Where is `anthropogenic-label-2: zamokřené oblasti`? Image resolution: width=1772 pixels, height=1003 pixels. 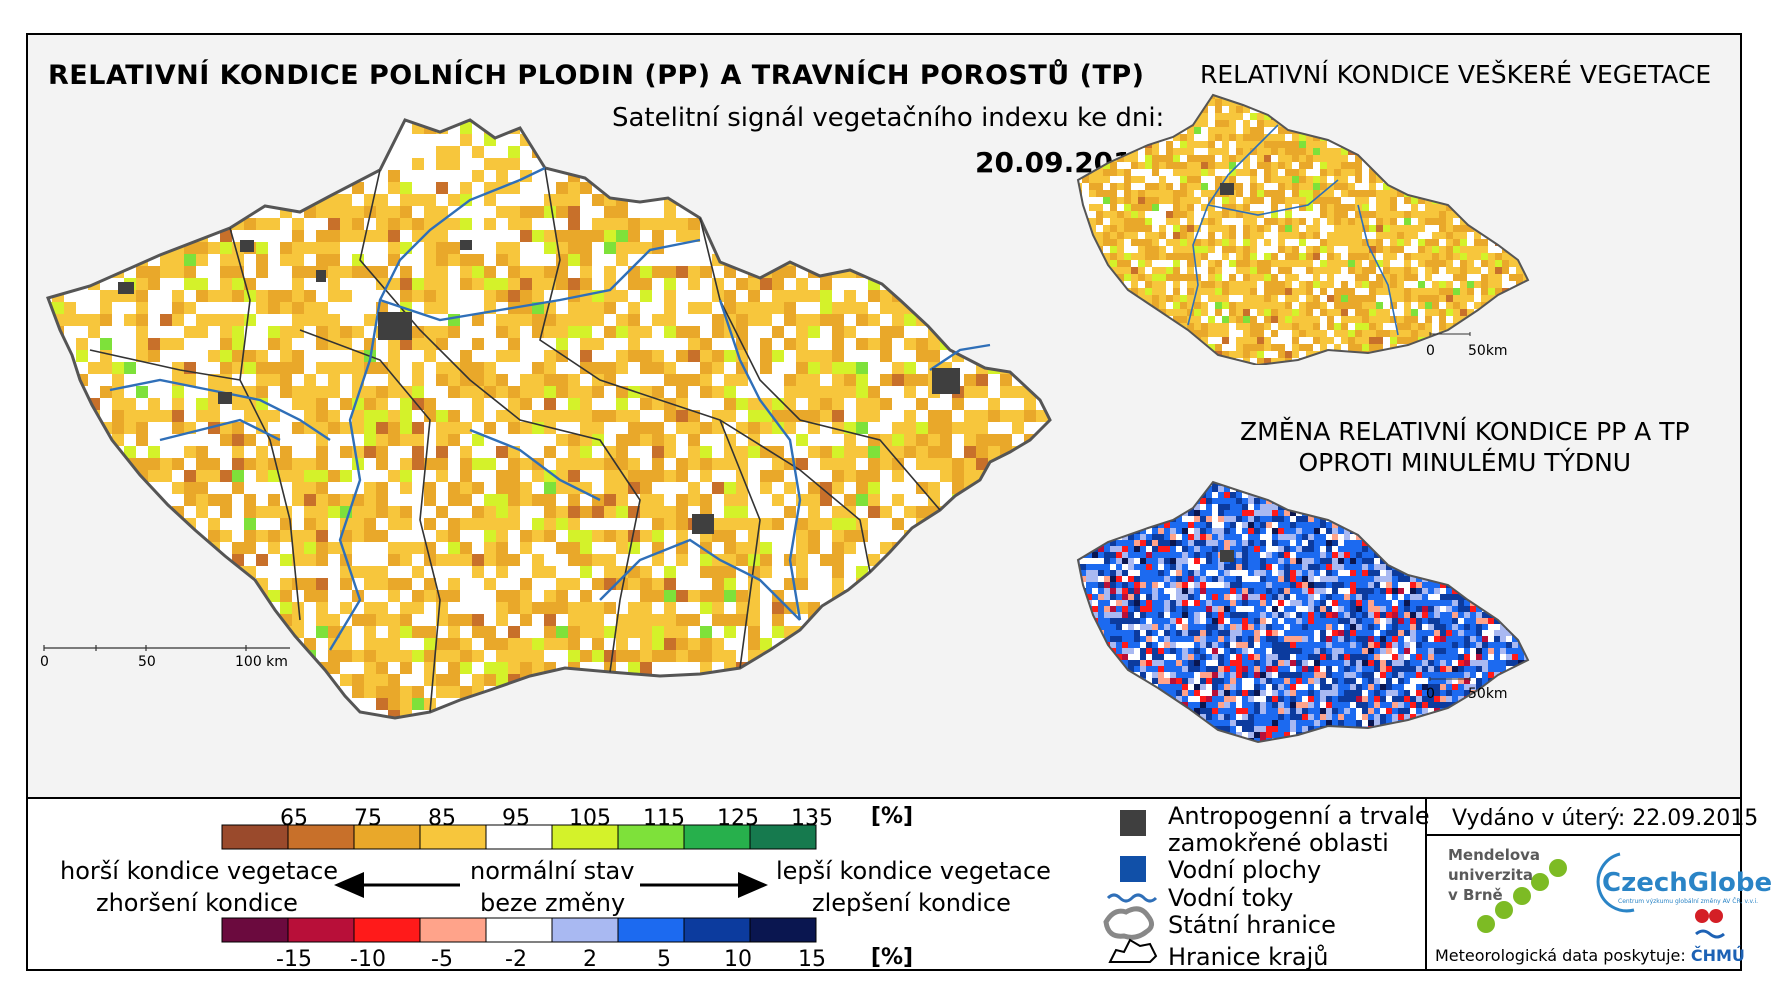 anthropogenic-label-2: zamokřené oblasti is located at coordinates (1278, 843).